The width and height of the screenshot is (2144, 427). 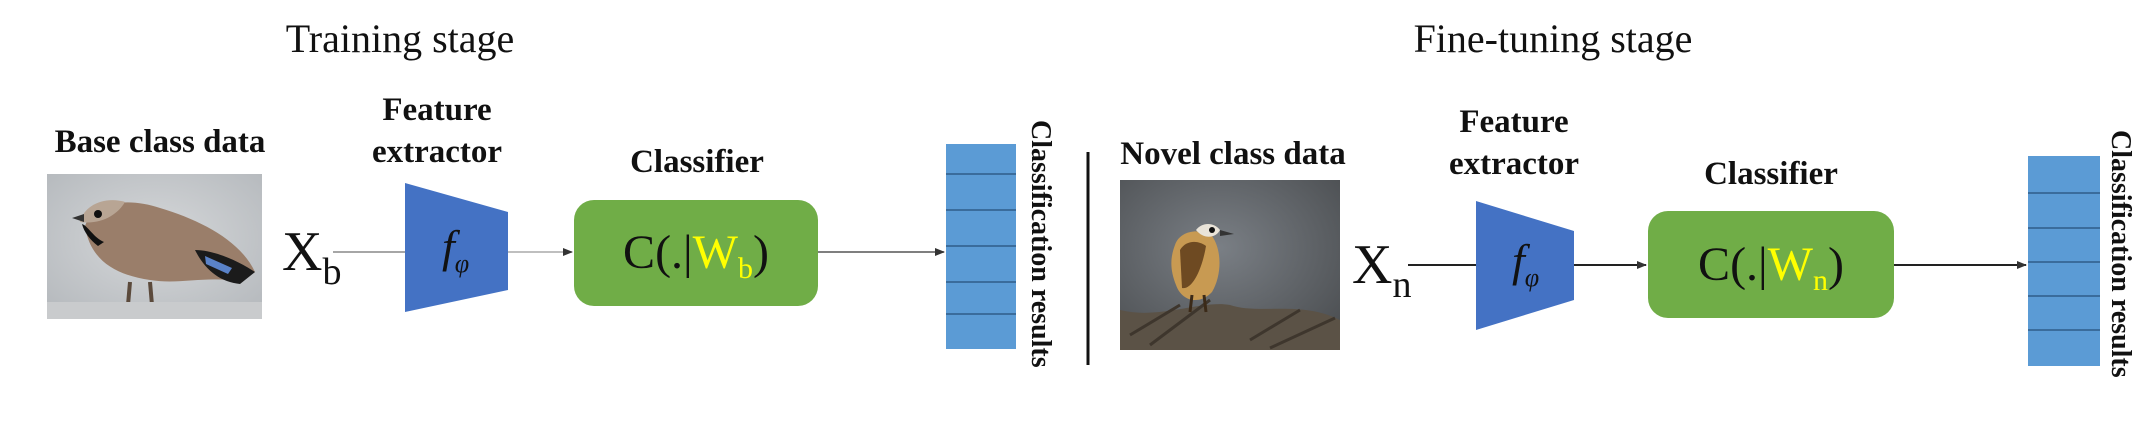 What do you see at coordinates (2064, 261) in the screenshot?
I see `classification-results-bar-ft` at bounding box center [2064, 261].